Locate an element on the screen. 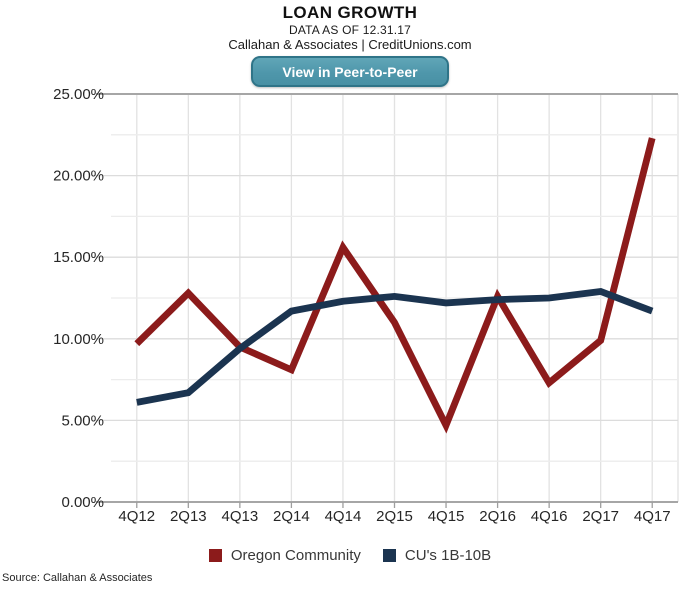 This screenshot has height=590, width=700. x-axis-label: 4Q17 is located at coordinates (652, 516).